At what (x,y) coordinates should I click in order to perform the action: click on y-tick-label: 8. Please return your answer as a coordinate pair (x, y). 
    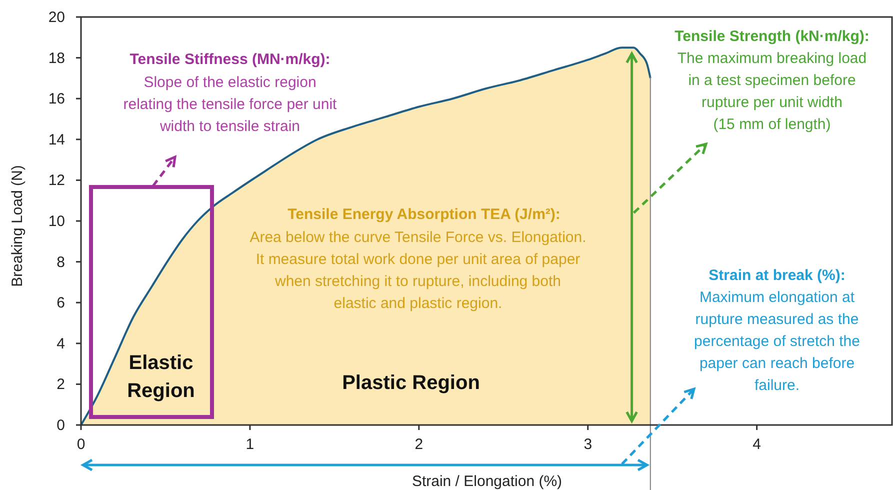
    Looking at the image, I should click on (60, 262).